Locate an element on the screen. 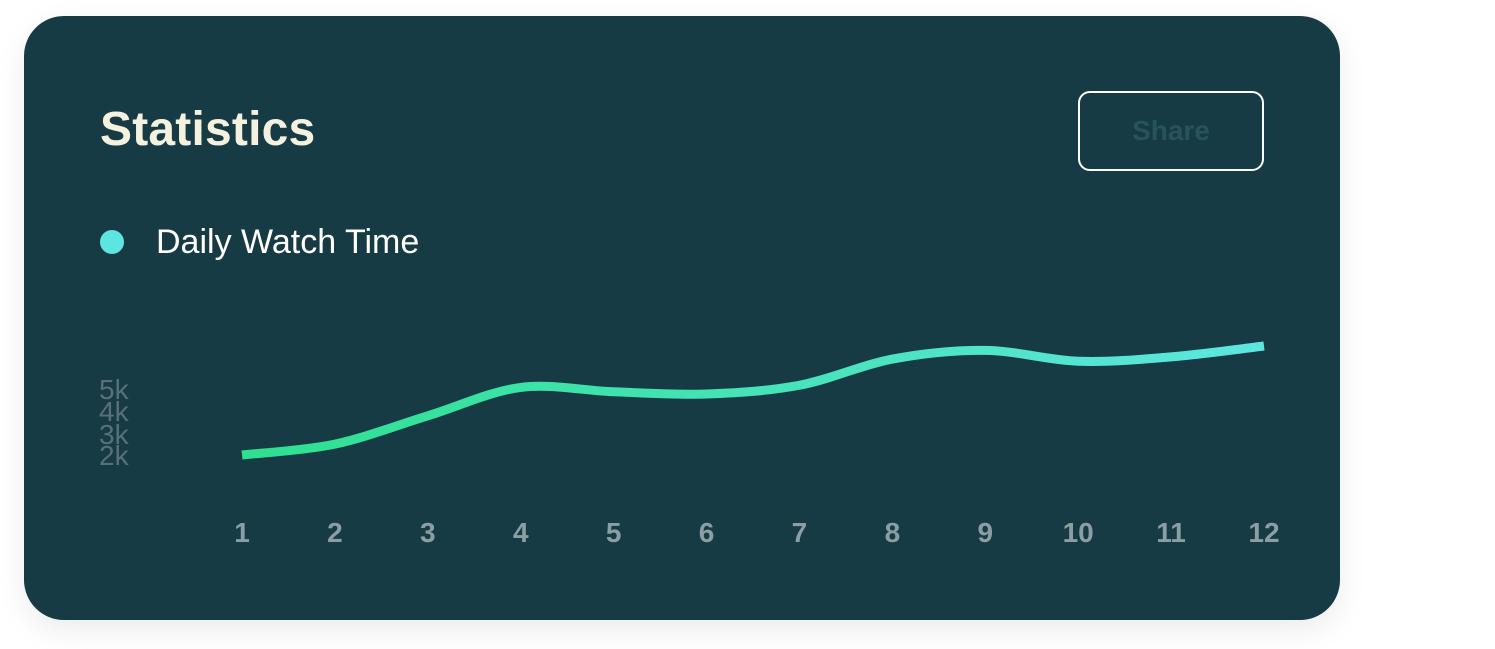 The width and height of the screenshot is (1495, 649). chart-legend: Daily Watch Time is located at coordinates (259, 242).